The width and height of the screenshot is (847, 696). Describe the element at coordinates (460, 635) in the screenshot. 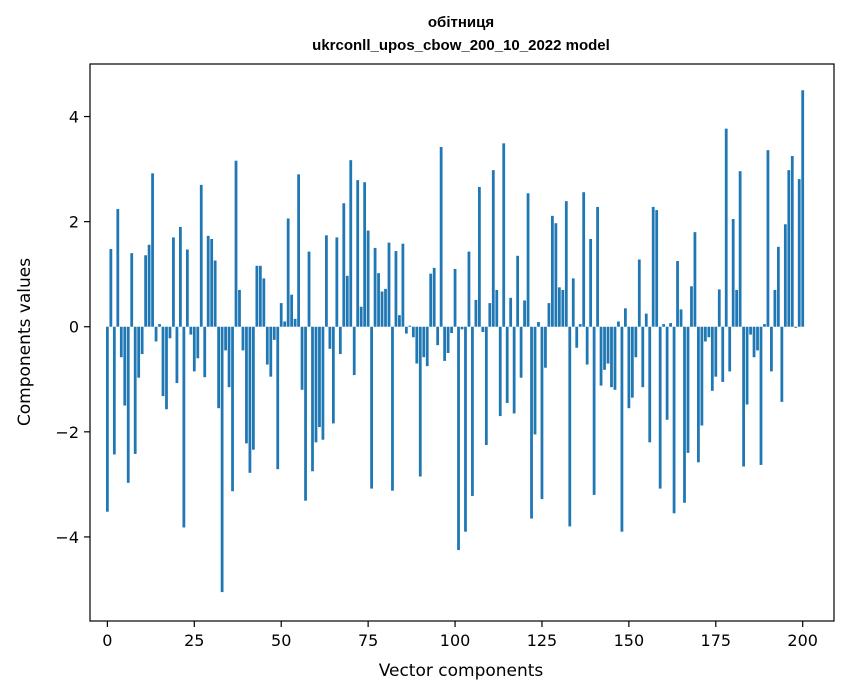

I see `x-axis-ticks: 0 25 50 75 100 125 150 175 200` at that location.